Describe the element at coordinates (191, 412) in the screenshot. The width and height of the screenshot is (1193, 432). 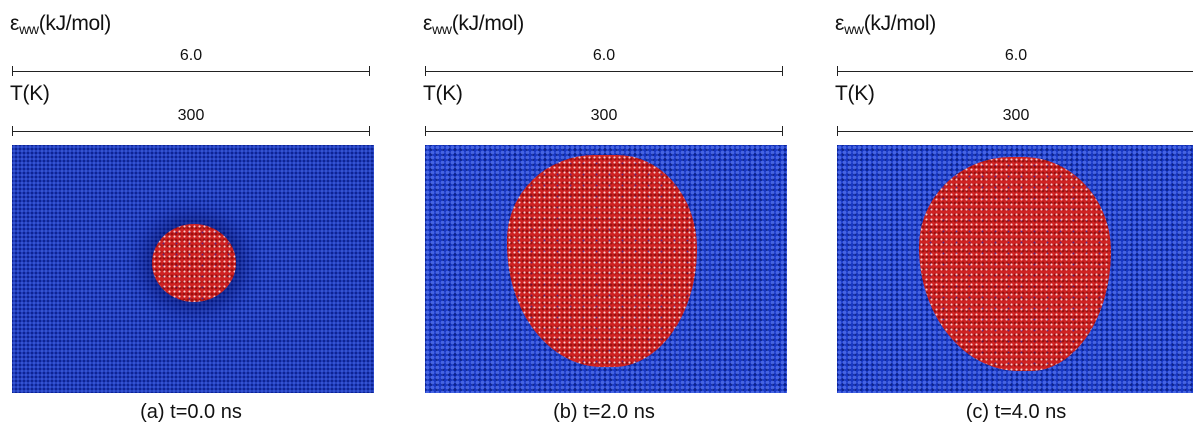
I see `panel-caption: (a) t=0.0 ns` at that location.